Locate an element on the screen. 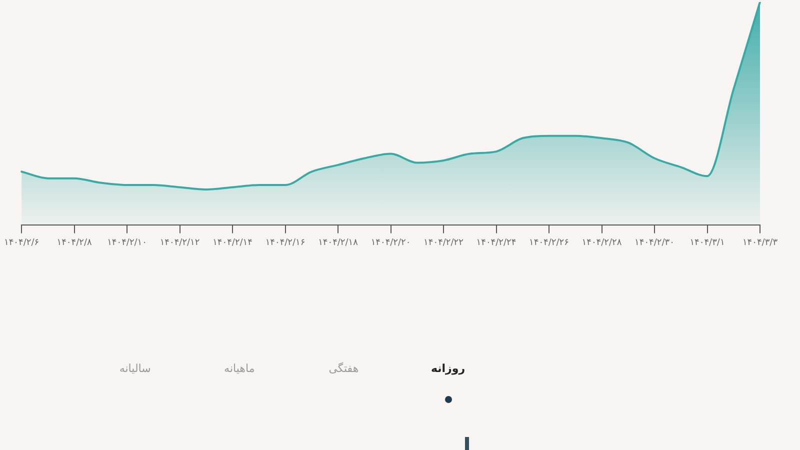 The image size is (800, 450). x-tick-label: ۱۴۰۴/۲/۱۰ is located at coordinates (127, 243).